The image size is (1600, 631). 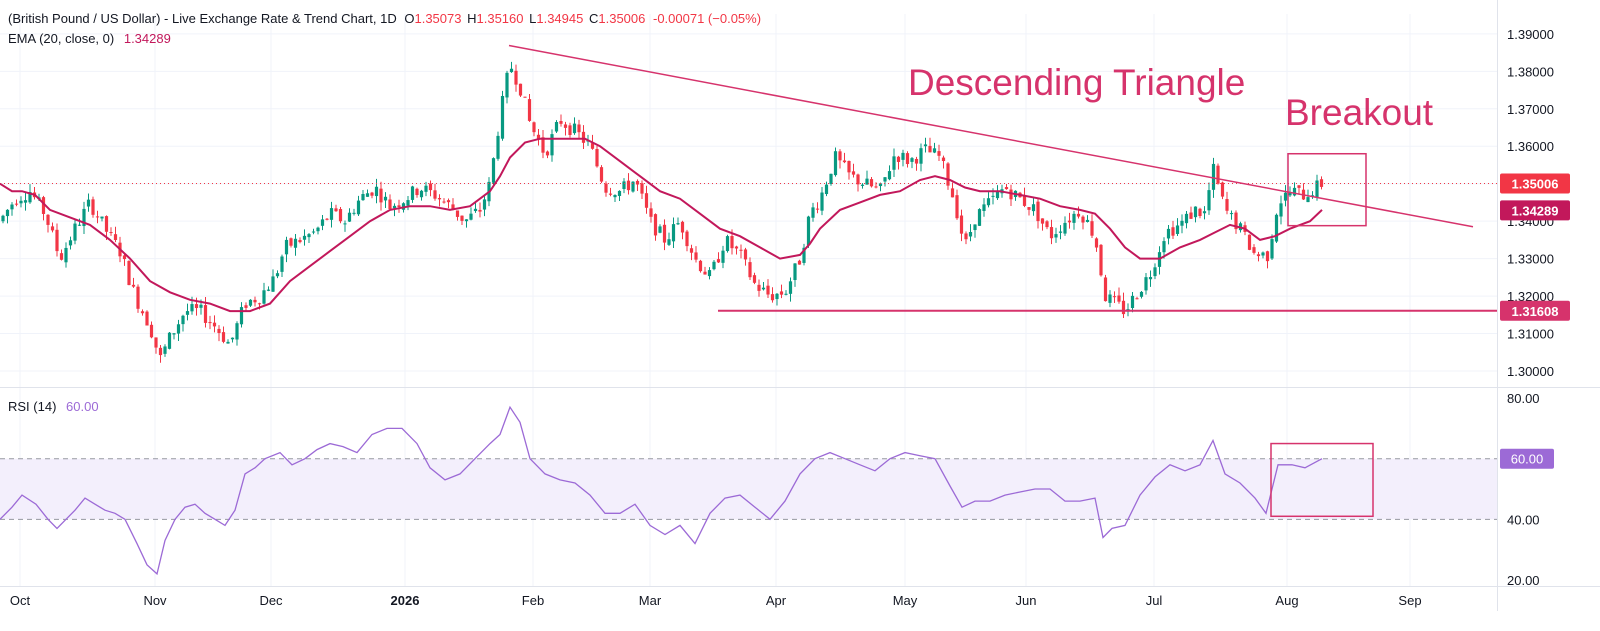 I want to click on rsi-label: RSI (14), so click(x=32, y=406).